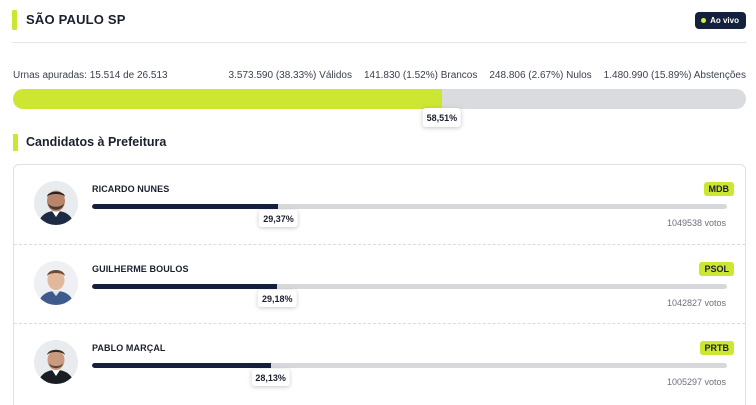 The height and width of the screenshot is (405, 756). I want to click on candidate-name: PABLO MARÇAL, so click(129, 348).